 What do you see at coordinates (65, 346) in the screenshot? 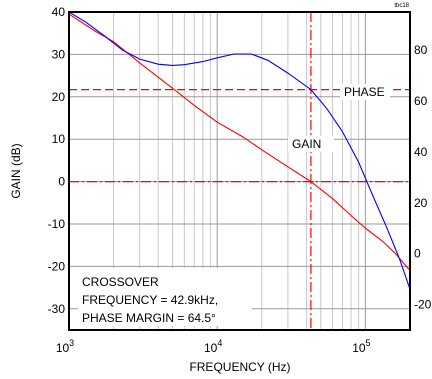
I see `x-tick-label: 10³` at bounding box center [65, 346].